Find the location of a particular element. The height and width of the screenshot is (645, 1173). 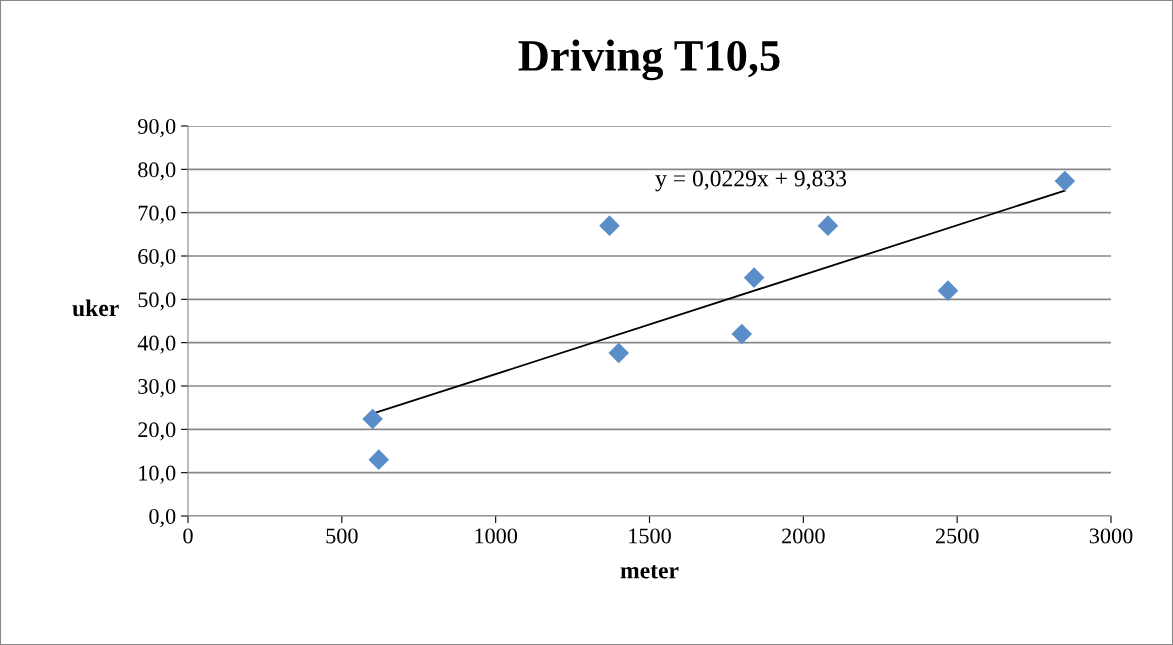

y-tick-label: 60,0 is located at coordinates (157, 258).